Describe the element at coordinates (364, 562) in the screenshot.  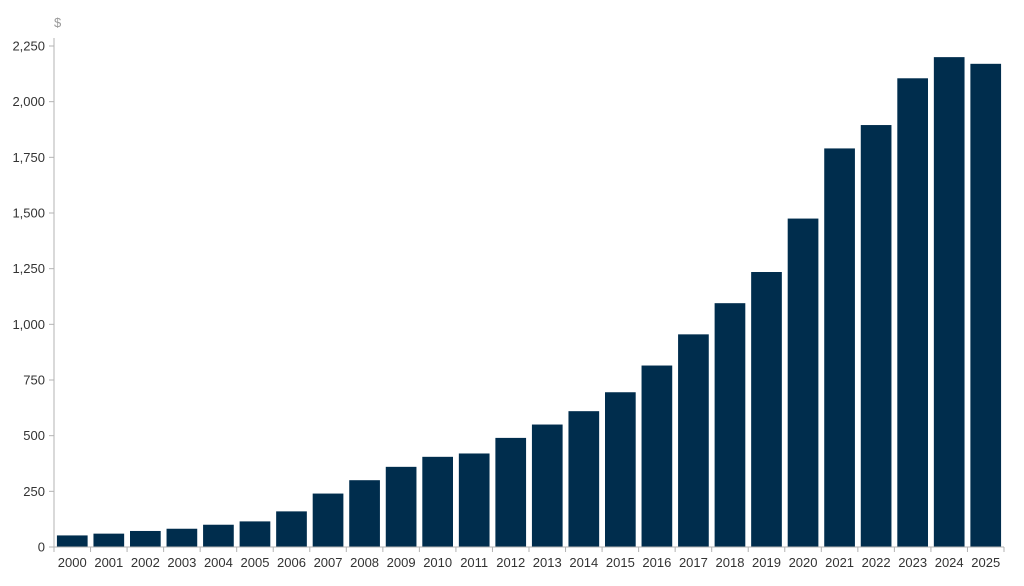
I see `x-tick-label: 2008` at that location.